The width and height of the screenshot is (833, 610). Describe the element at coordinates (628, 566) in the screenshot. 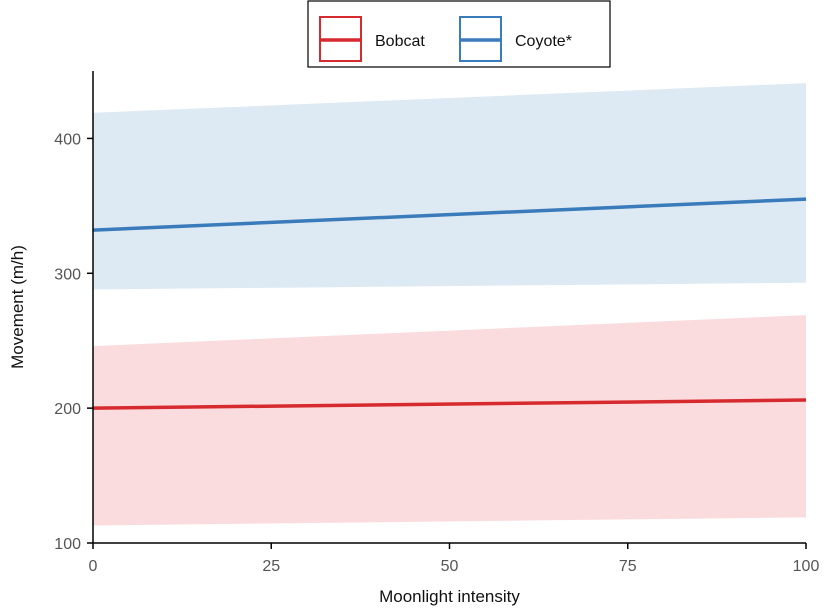

I see `x-tick-label: 75` at that location.